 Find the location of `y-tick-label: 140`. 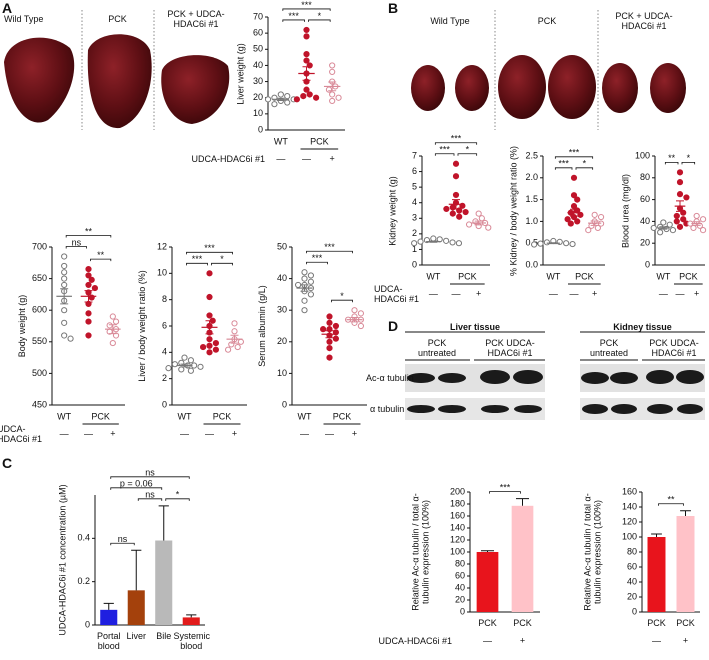

y-tick-label: 140 is located at coordinates (457, 527).